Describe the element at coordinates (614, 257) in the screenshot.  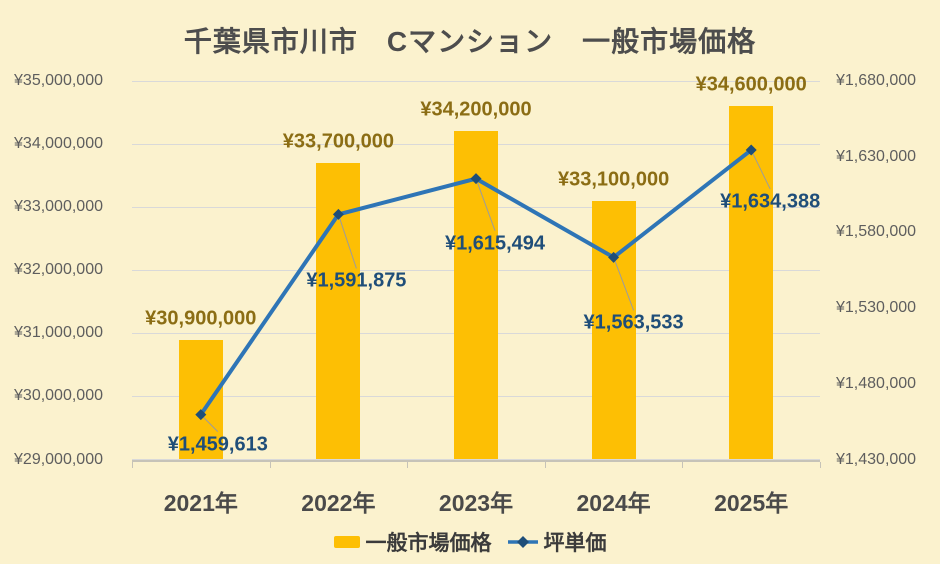
I see `line-marker-2024` at that location.